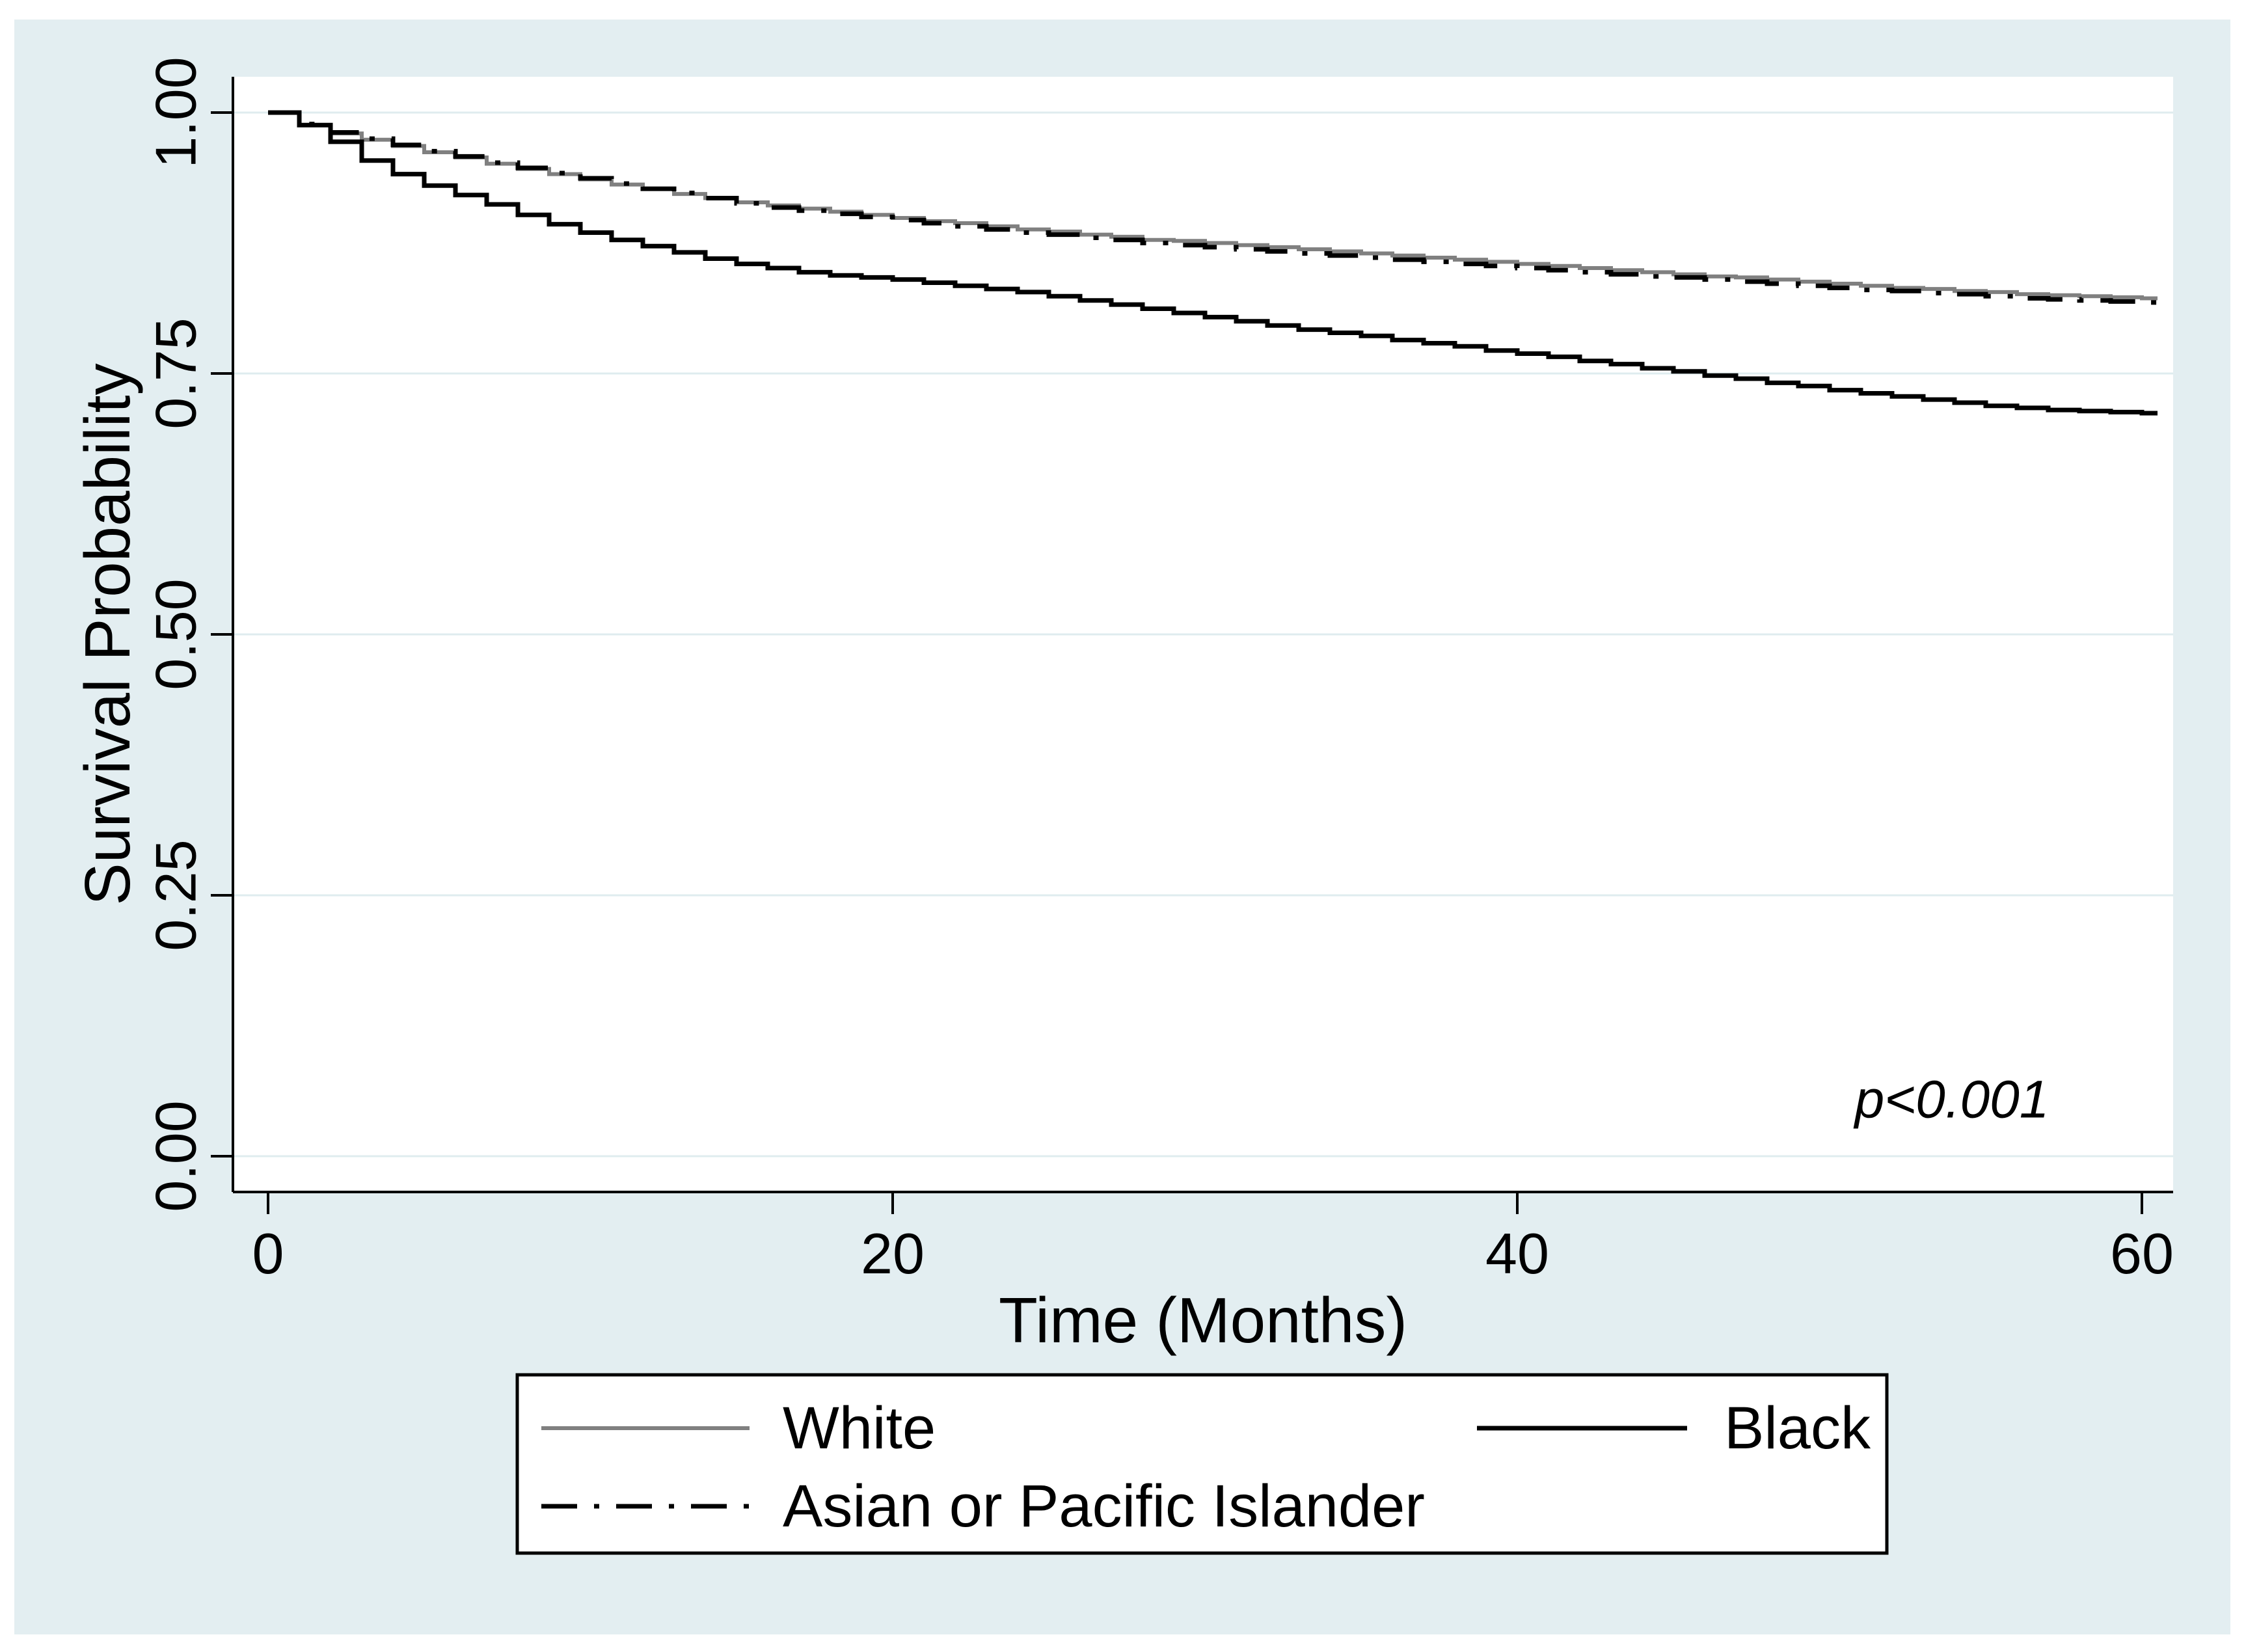  Describe the element at coordinates (176, 113) in the screenshot. I see `y-tick-label-1.00: 1.00` at that location.